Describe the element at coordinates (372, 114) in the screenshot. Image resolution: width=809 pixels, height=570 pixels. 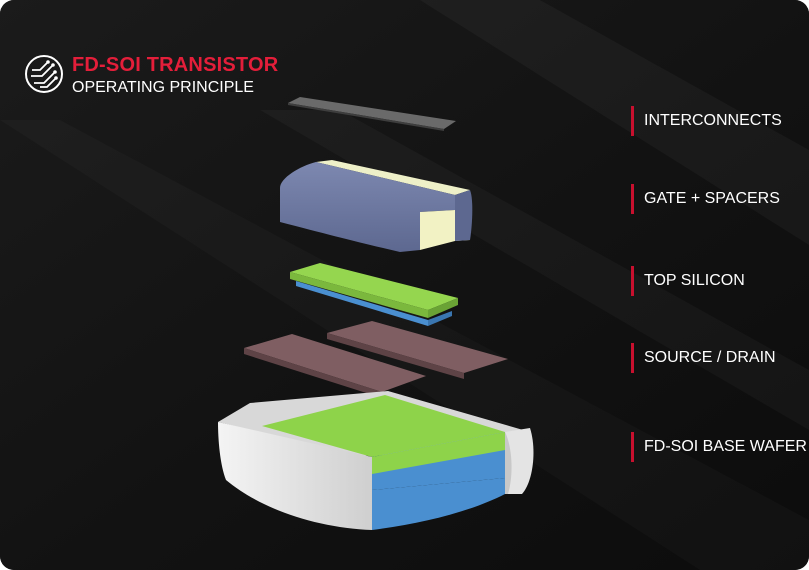
I see `interconnects-layer` at that location.